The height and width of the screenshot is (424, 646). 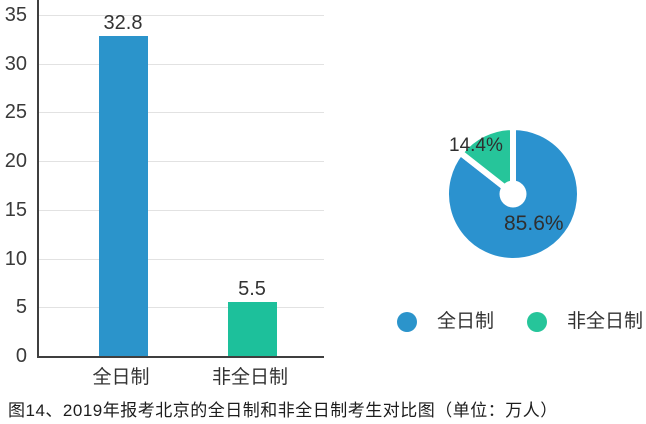 I want to click on figure-caption: 图14、2019年报考北京的全日制和非全日制考生对比图（单位：万人）, so click(x=283, y=410).